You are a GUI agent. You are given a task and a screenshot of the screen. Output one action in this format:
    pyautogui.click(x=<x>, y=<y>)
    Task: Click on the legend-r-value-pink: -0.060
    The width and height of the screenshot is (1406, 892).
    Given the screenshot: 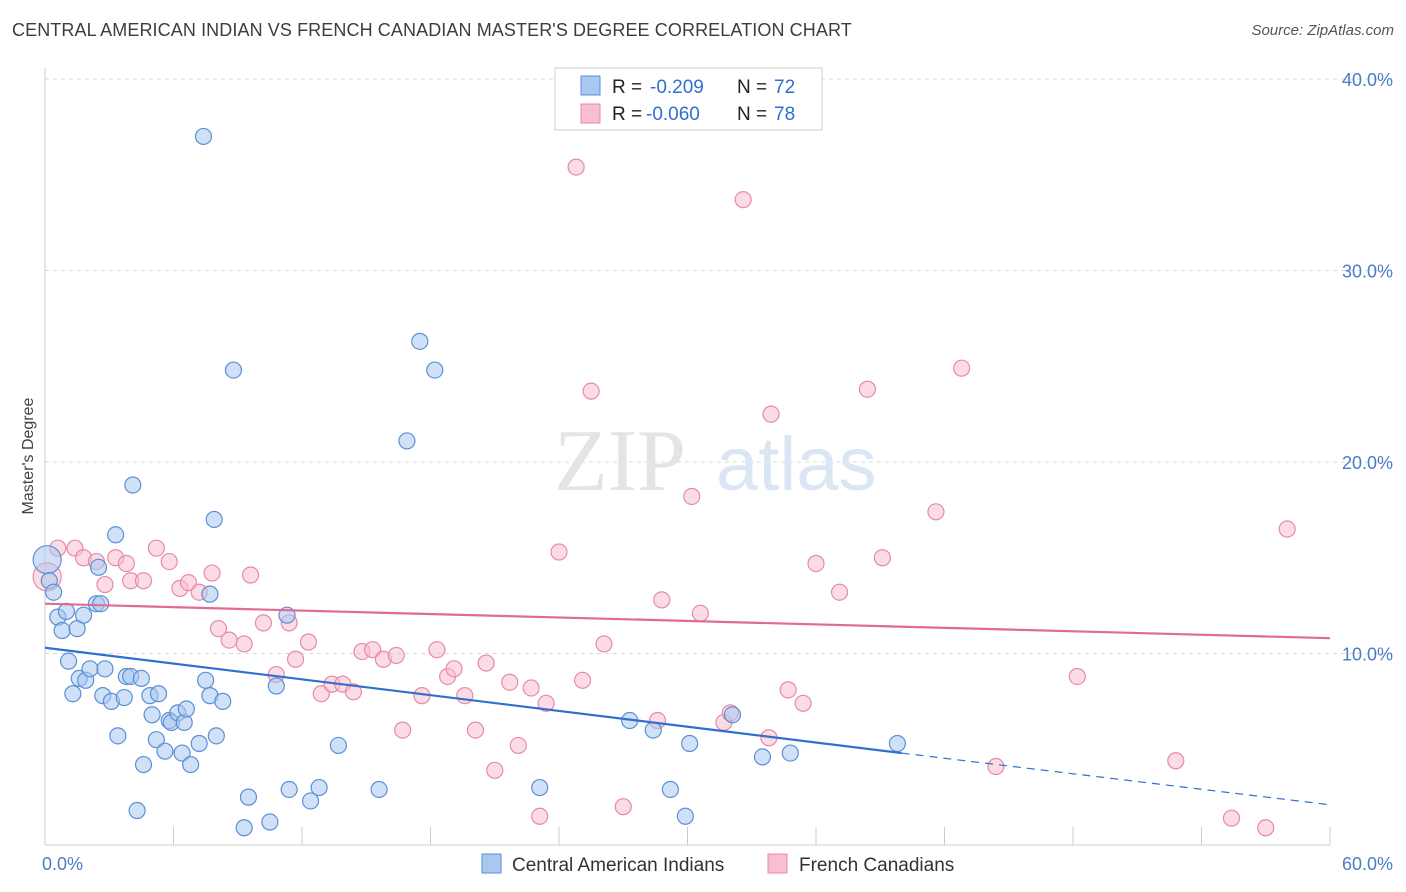 What is the action you would take?
    pyautogui.click(x=673, y=114)
    